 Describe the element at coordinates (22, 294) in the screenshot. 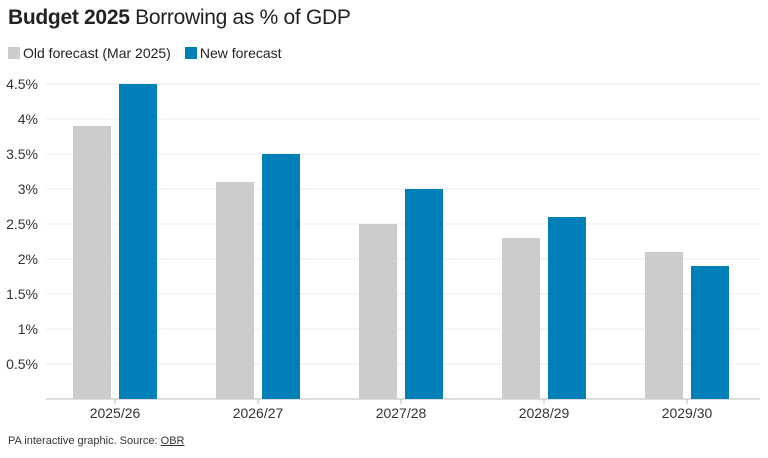

I see `y-tick-label: 1.5%` at that location.